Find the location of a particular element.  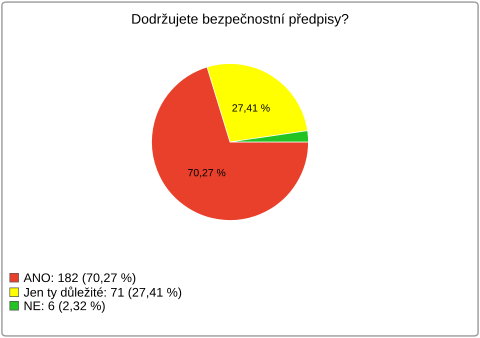

legend-label: Jen ty důležité: 71 (27,41 %) is located at coordinates (103, 293).